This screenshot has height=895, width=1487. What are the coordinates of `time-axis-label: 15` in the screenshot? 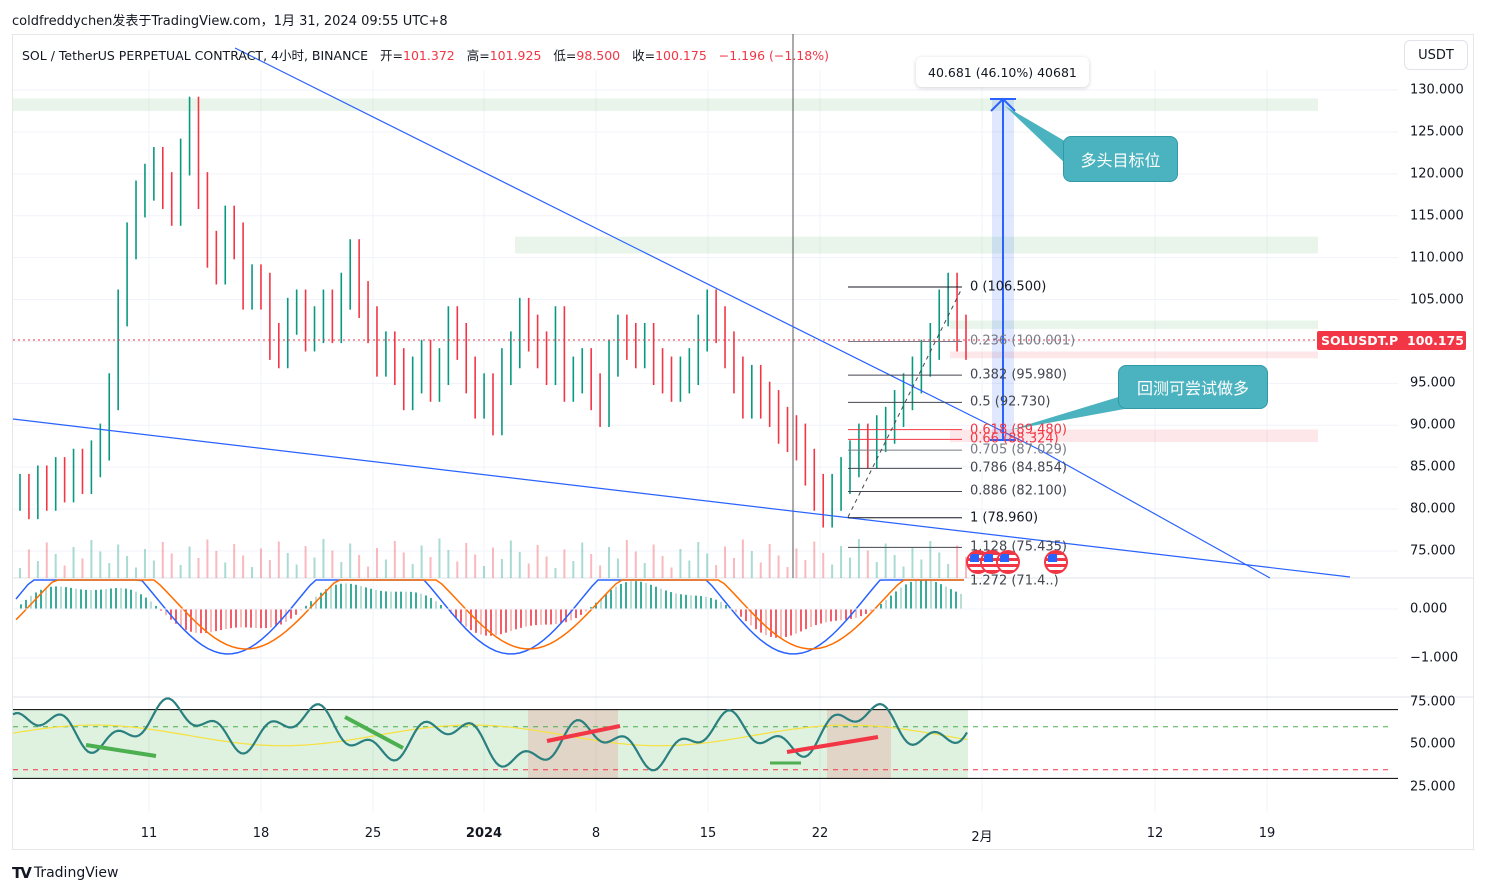 It's located at (708, 833).